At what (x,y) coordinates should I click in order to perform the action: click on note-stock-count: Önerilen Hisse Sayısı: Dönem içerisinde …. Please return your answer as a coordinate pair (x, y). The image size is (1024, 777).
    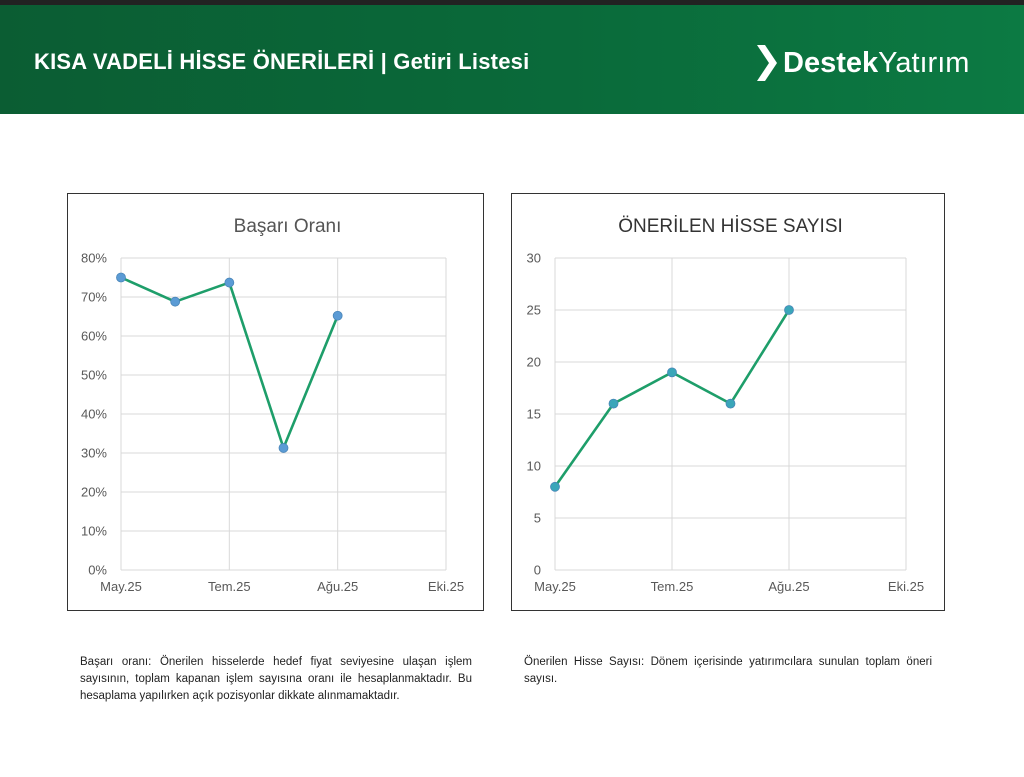
    Looking at the image, I should click on (728, 670).